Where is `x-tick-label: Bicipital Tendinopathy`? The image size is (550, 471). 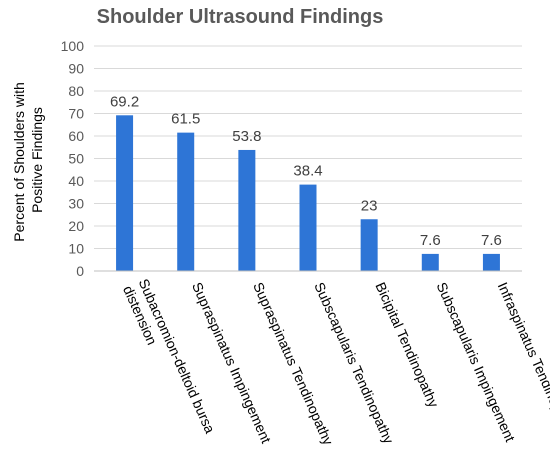
x-tick-label: Bicipital Tendinopathy is located at coordinates (407, 345).